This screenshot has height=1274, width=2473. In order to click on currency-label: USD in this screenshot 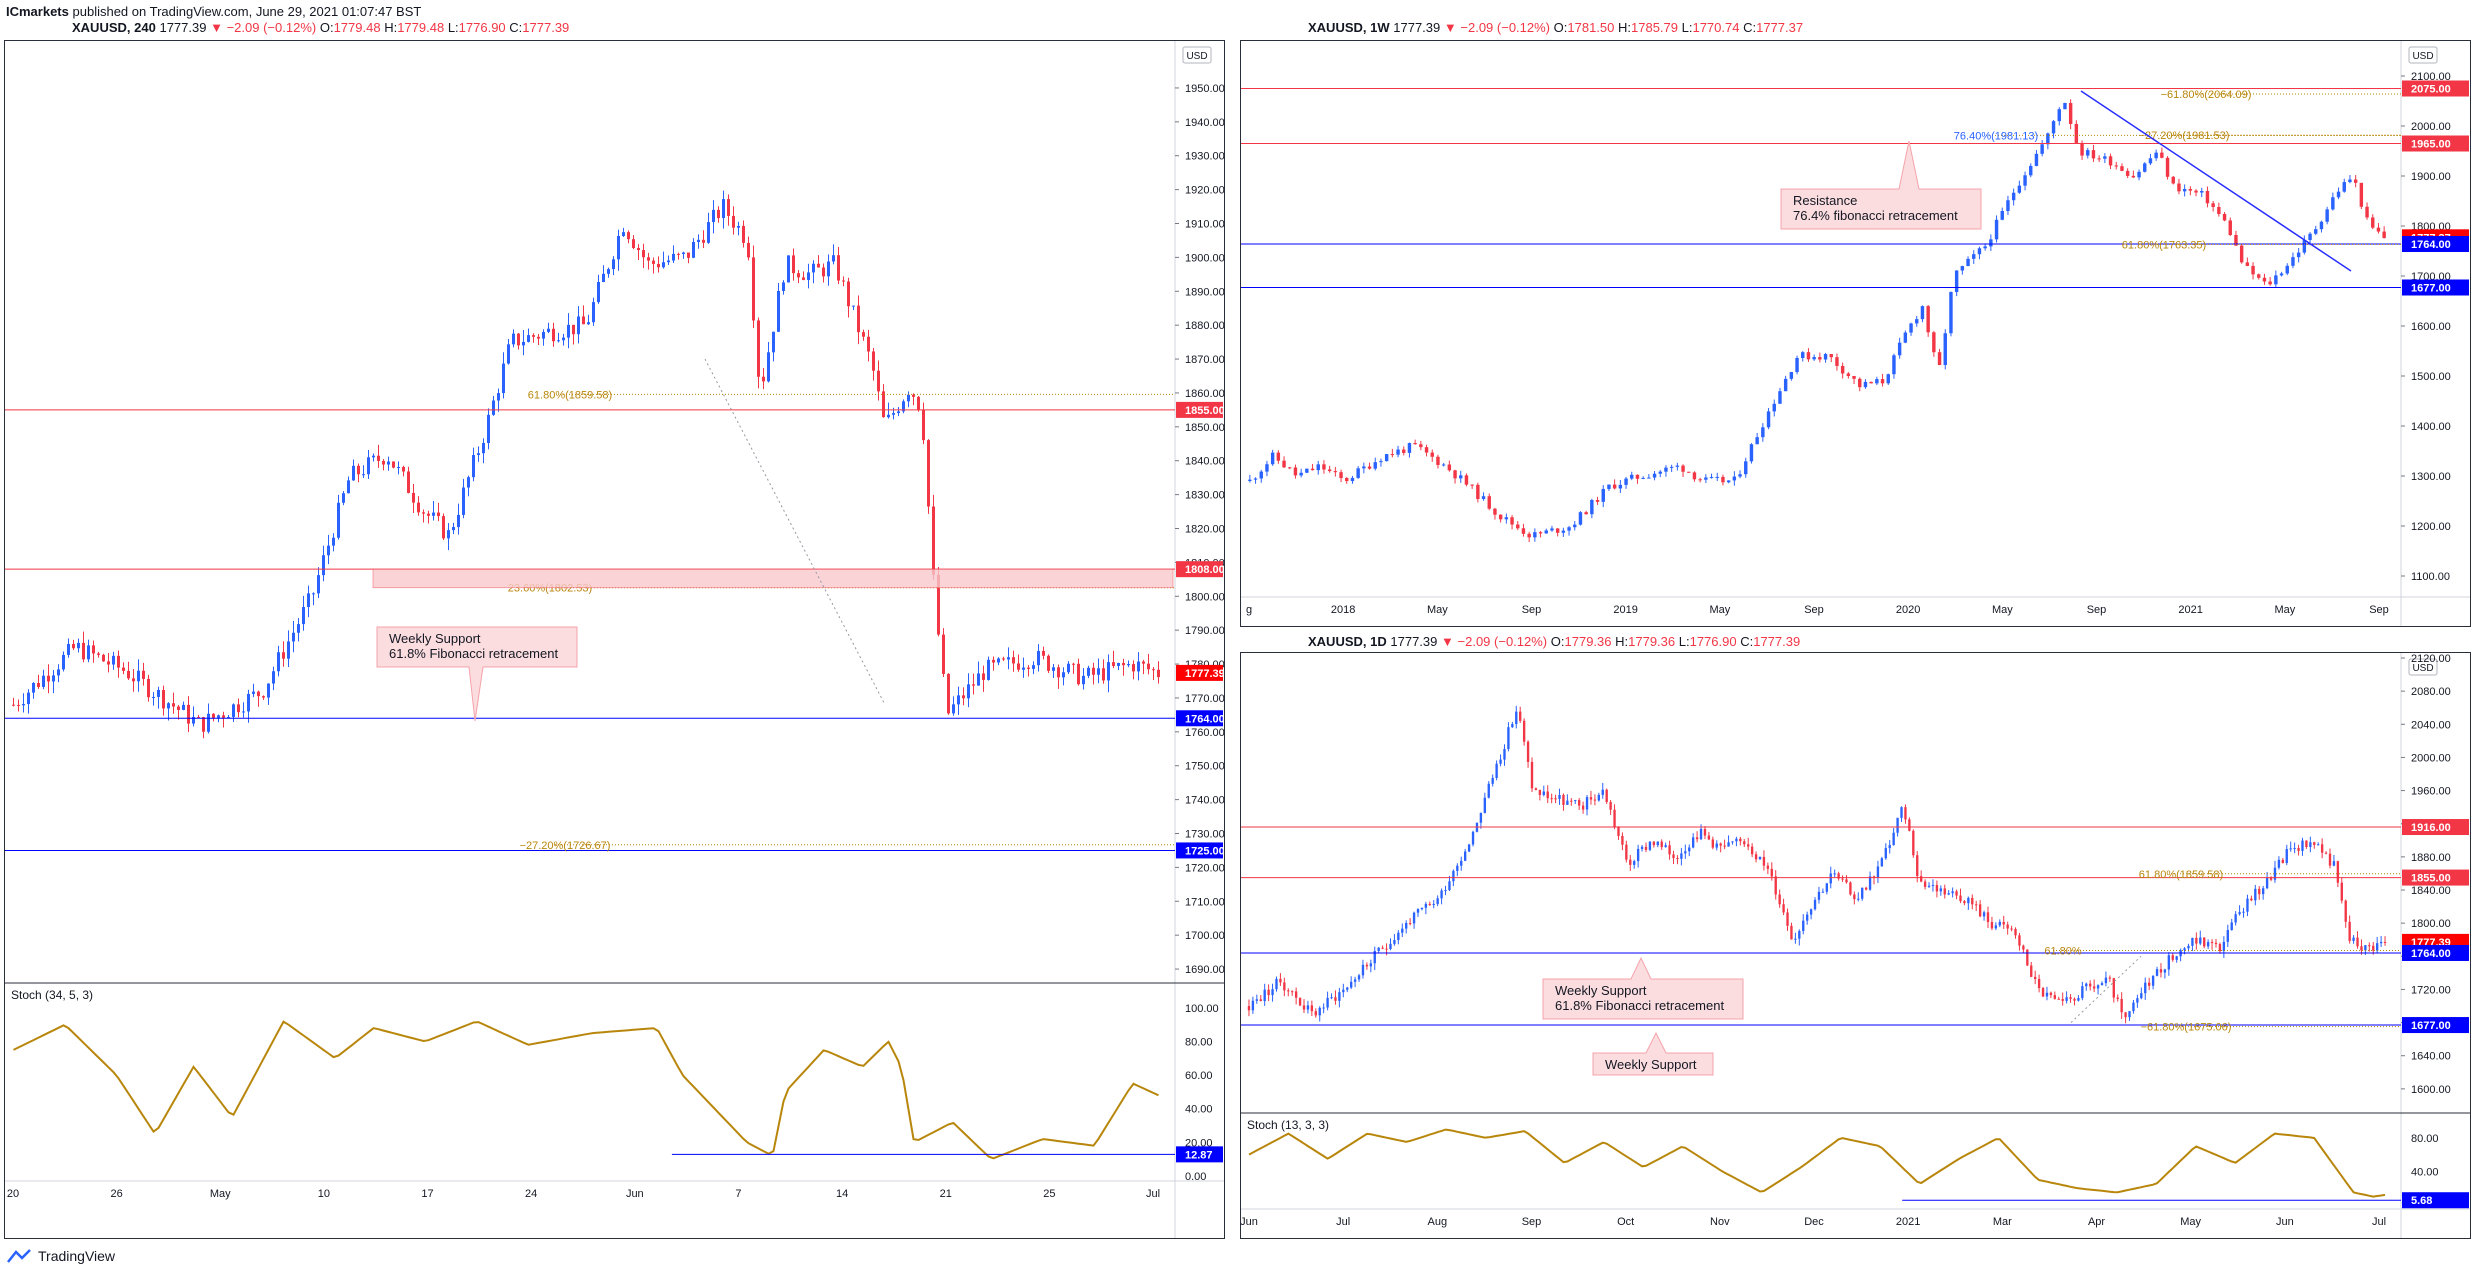, I will do `click(2422, 668)`.